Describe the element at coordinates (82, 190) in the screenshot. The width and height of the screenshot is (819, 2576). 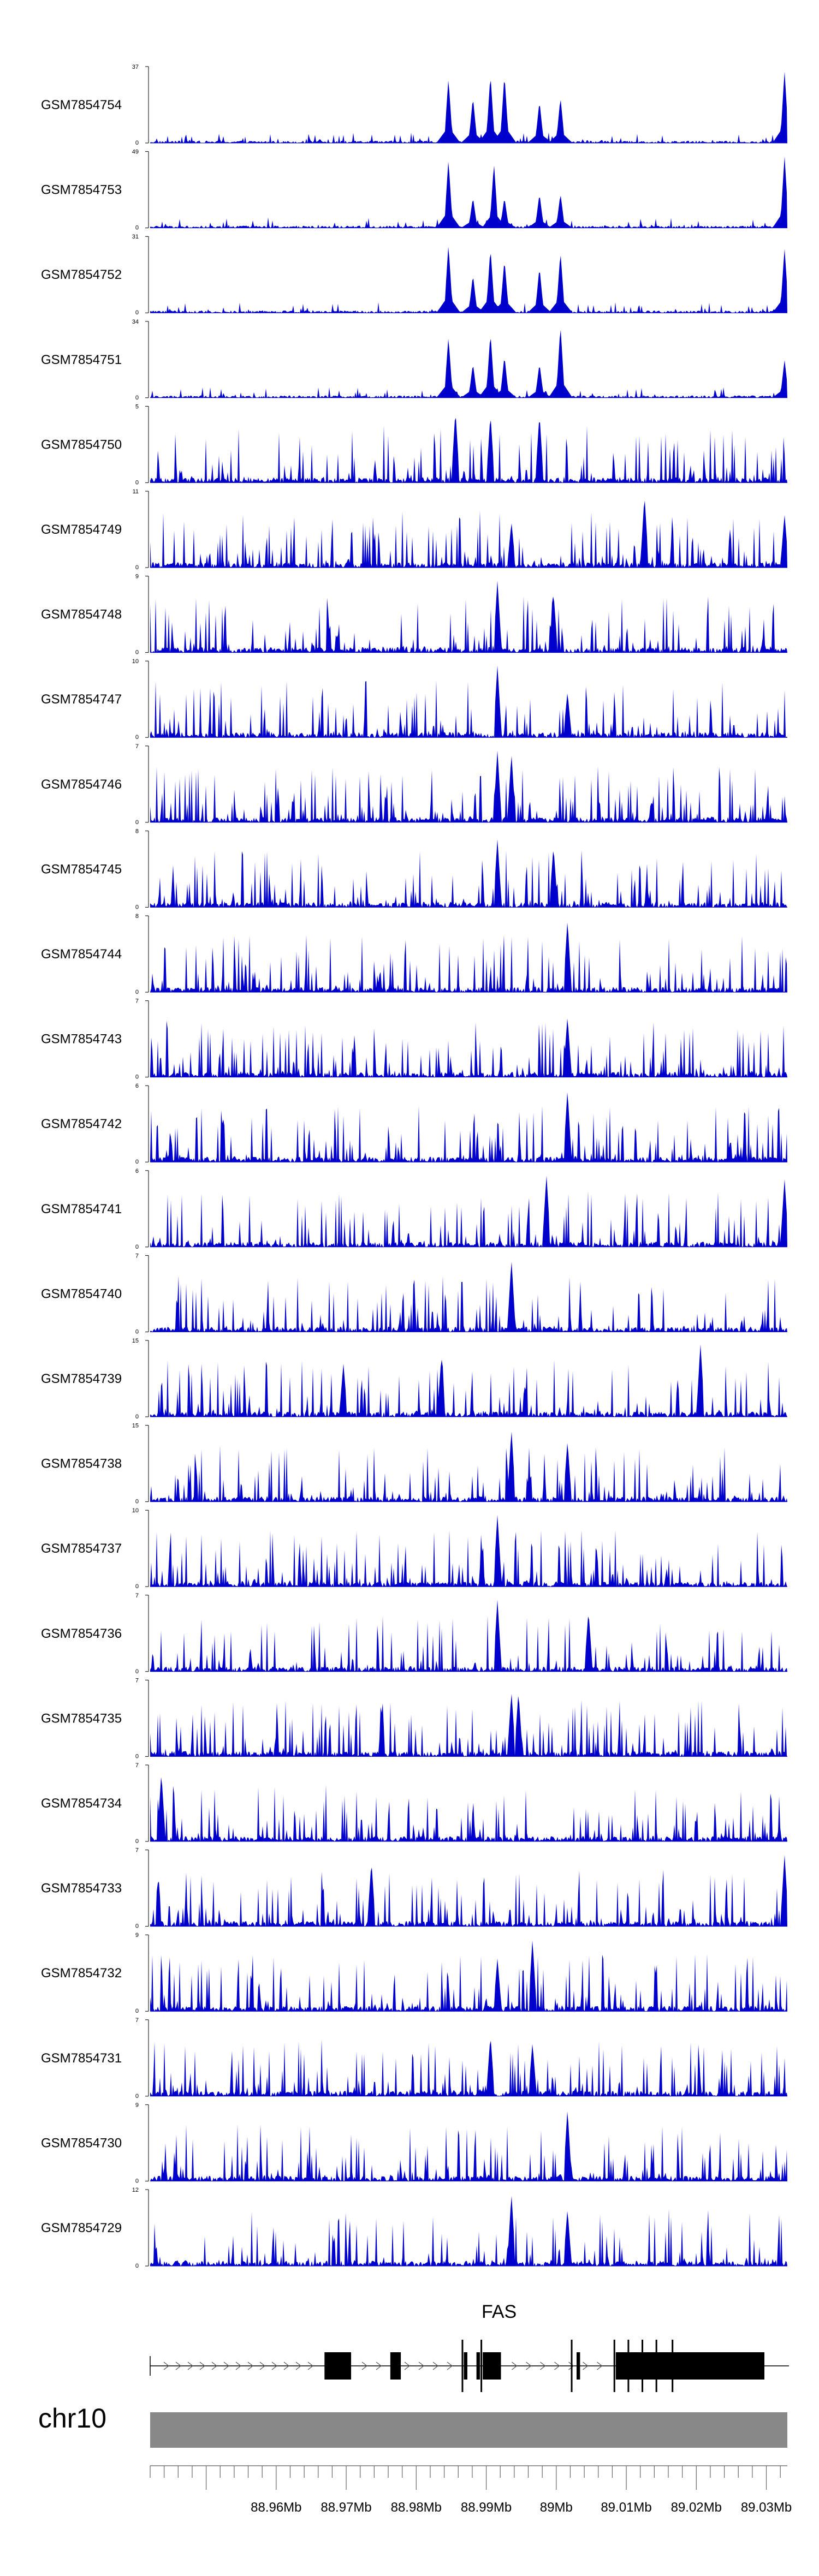
I see `track-name-label: GSM7854753` at that location.